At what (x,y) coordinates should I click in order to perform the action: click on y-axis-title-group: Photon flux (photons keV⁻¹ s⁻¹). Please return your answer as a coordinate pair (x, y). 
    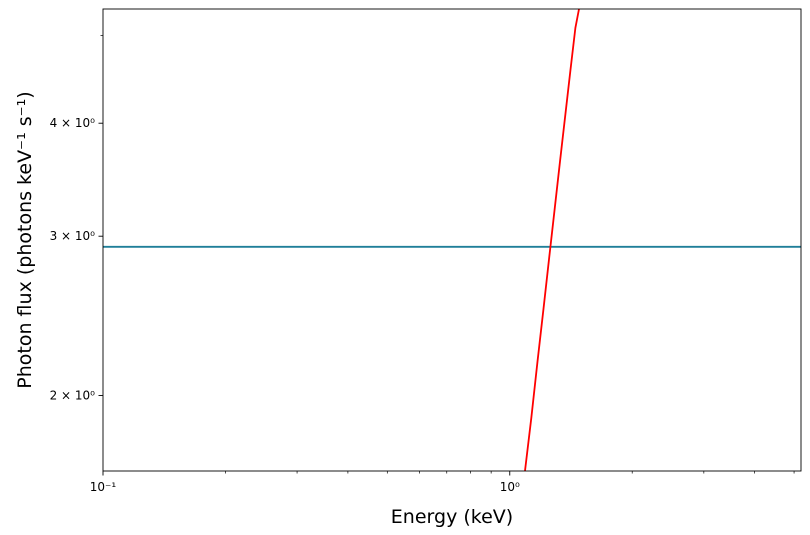
    Looking at the image, I should click on (25, 239).